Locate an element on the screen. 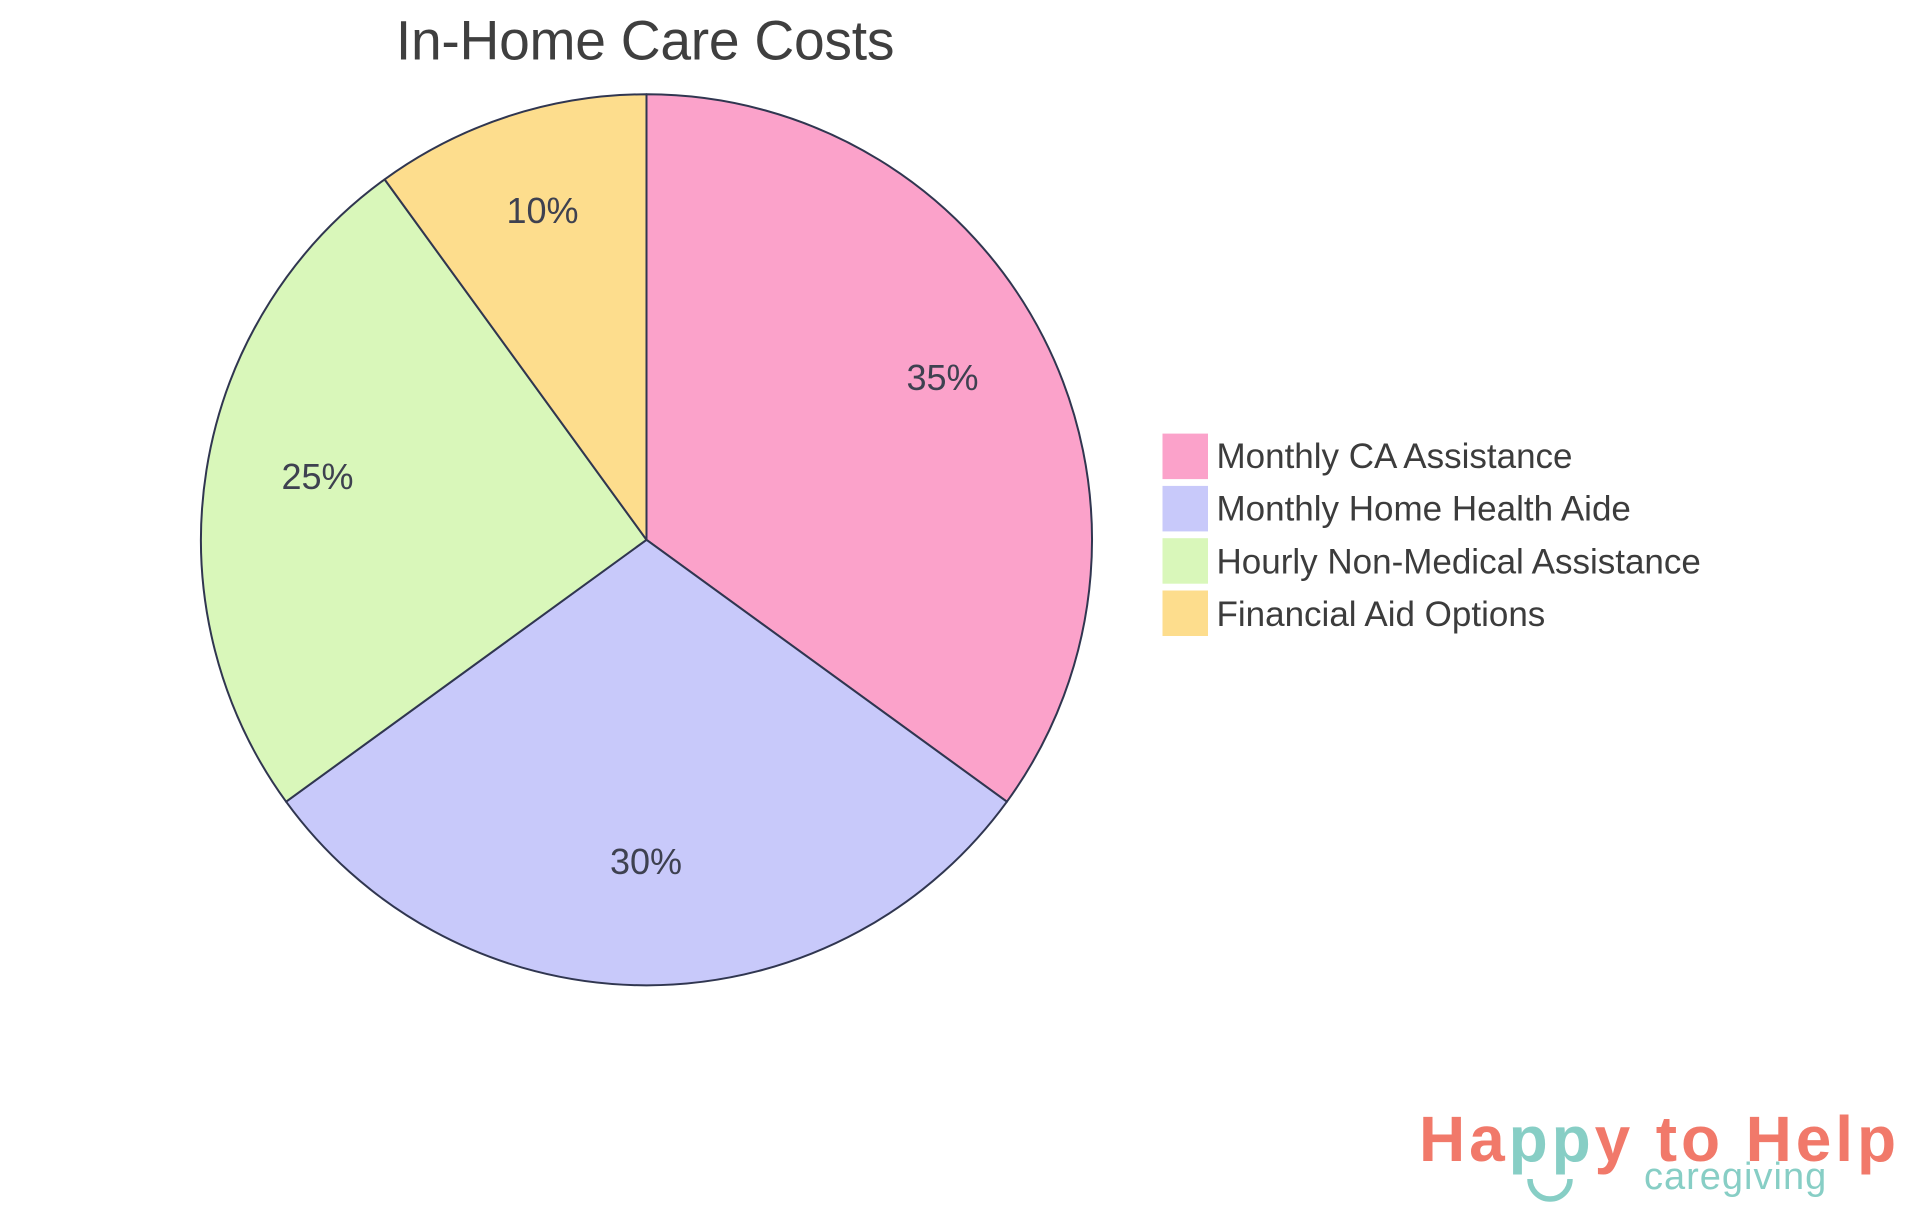 The image size is (1920, 1215). svg-text: Monthly Home Health Aide is located at coordinates (1424, 509).